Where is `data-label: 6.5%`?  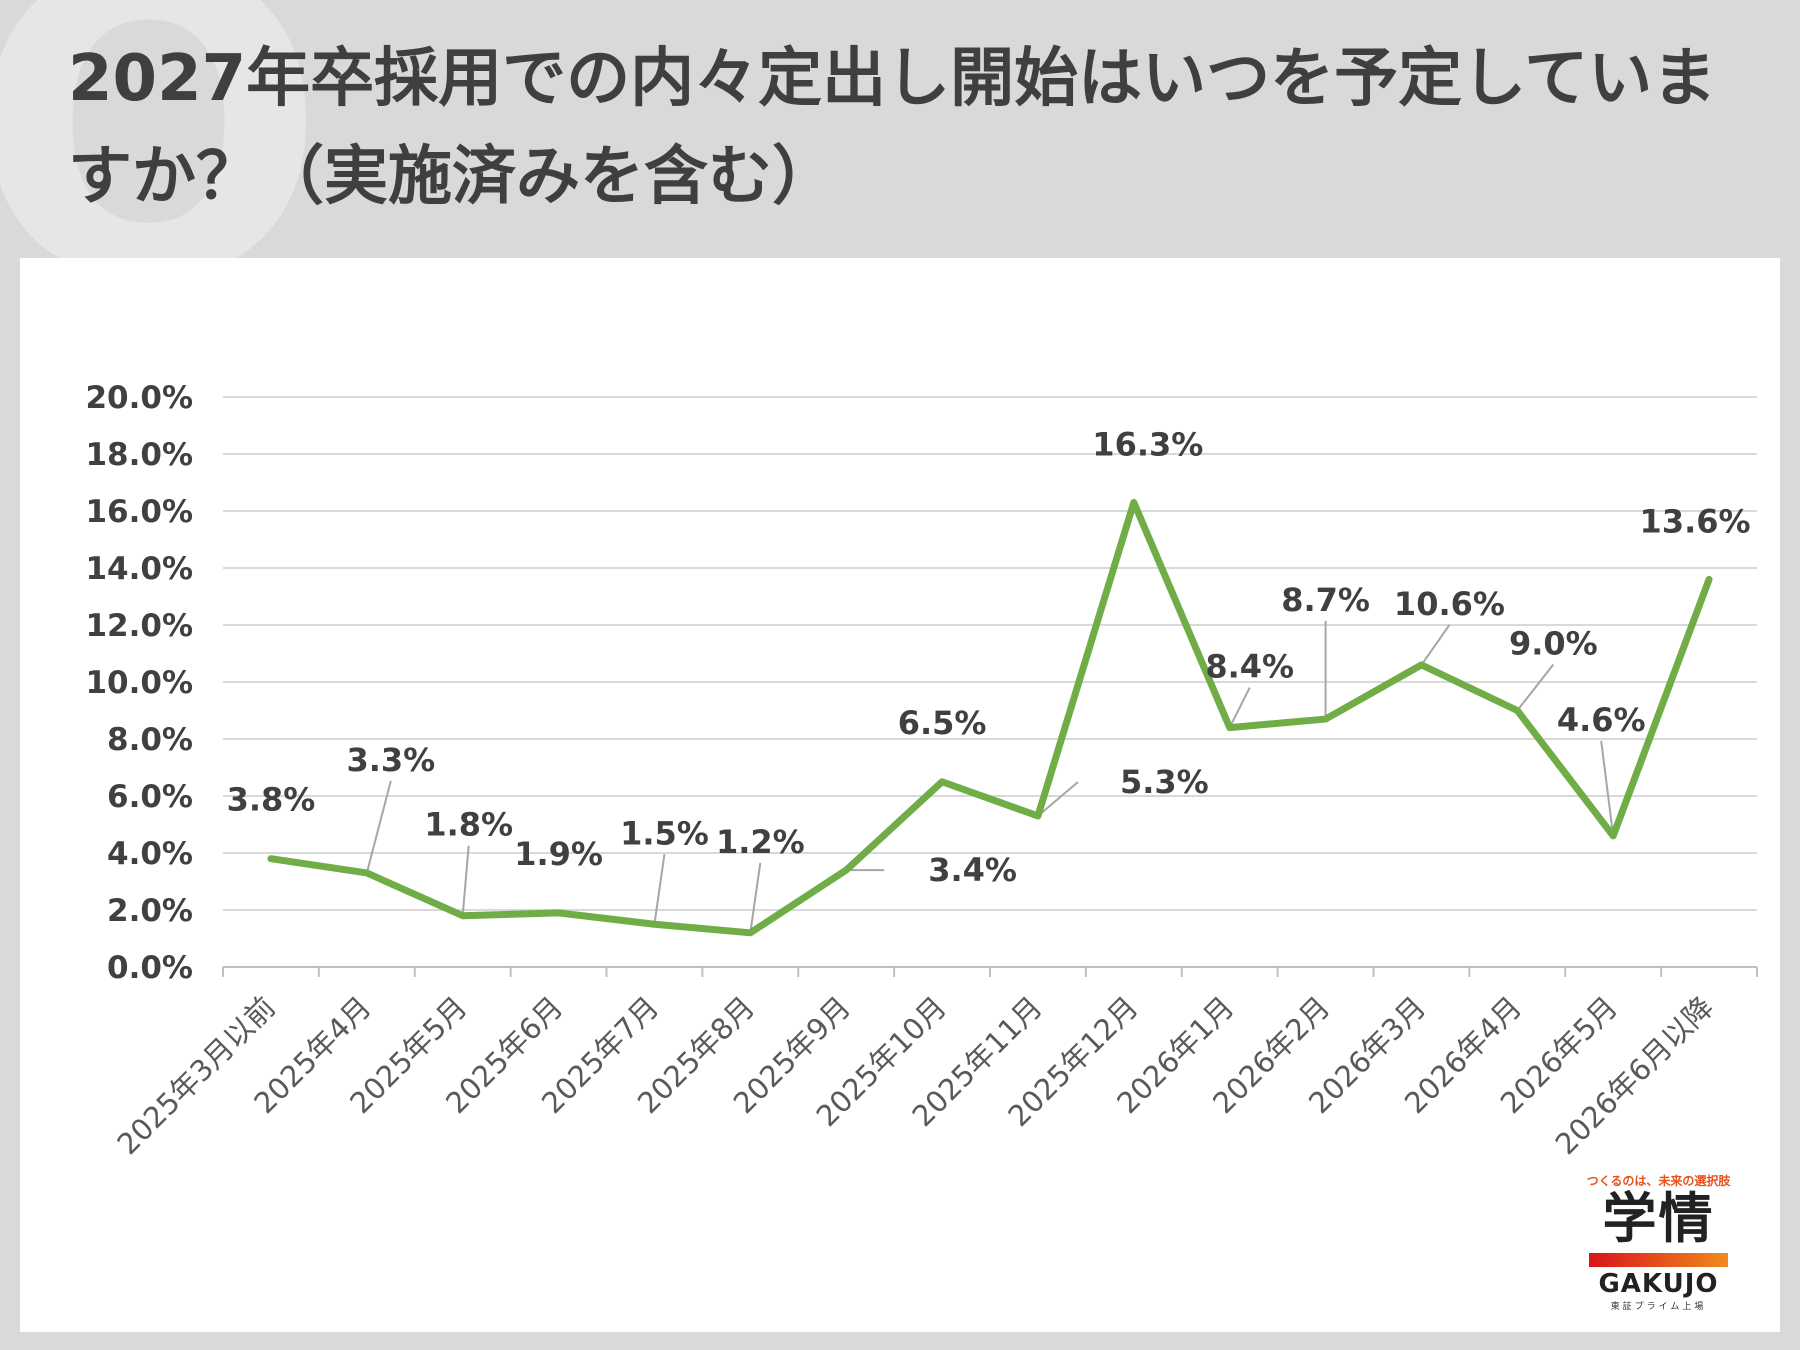 data-label: 6.5% is located at coordinates (942, 723).